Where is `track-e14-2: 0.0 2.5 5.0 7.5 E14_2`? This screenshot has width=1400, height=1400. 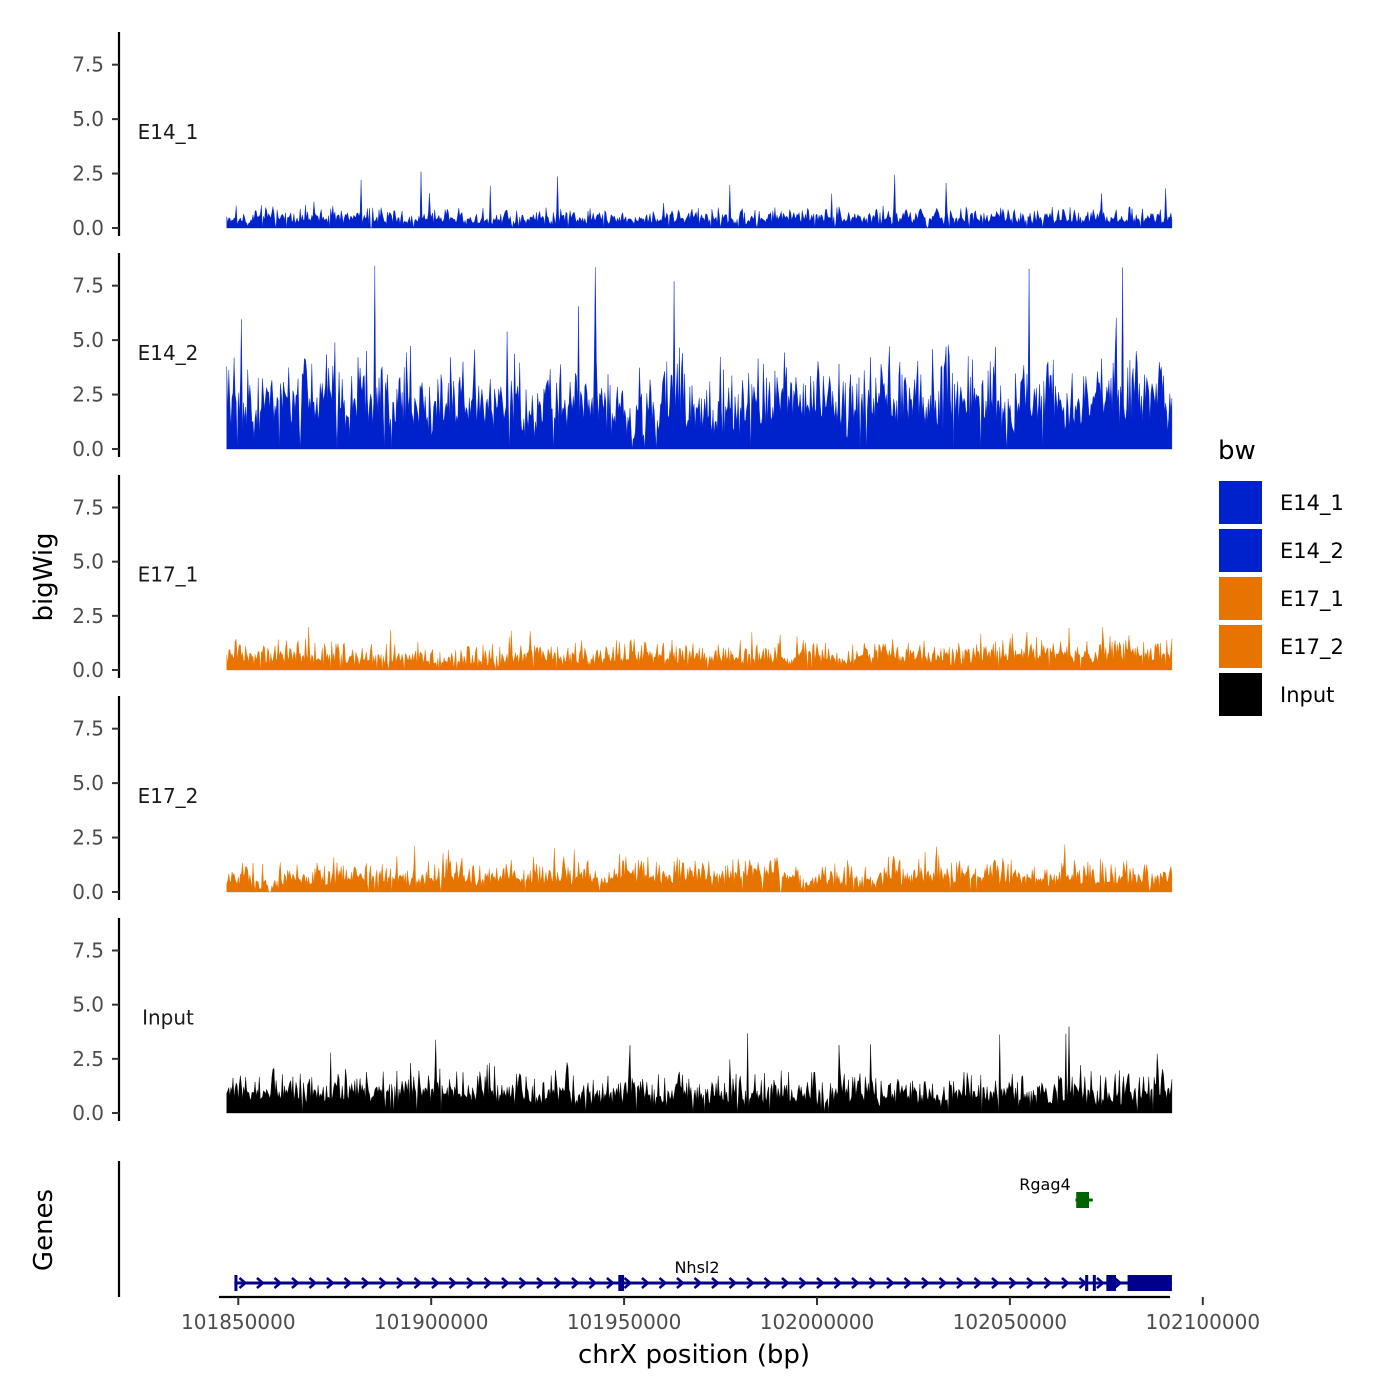 track-e14-2: 0.0 2.5 5.0 7.5 E14_2 is located at coordinates (622, 357).